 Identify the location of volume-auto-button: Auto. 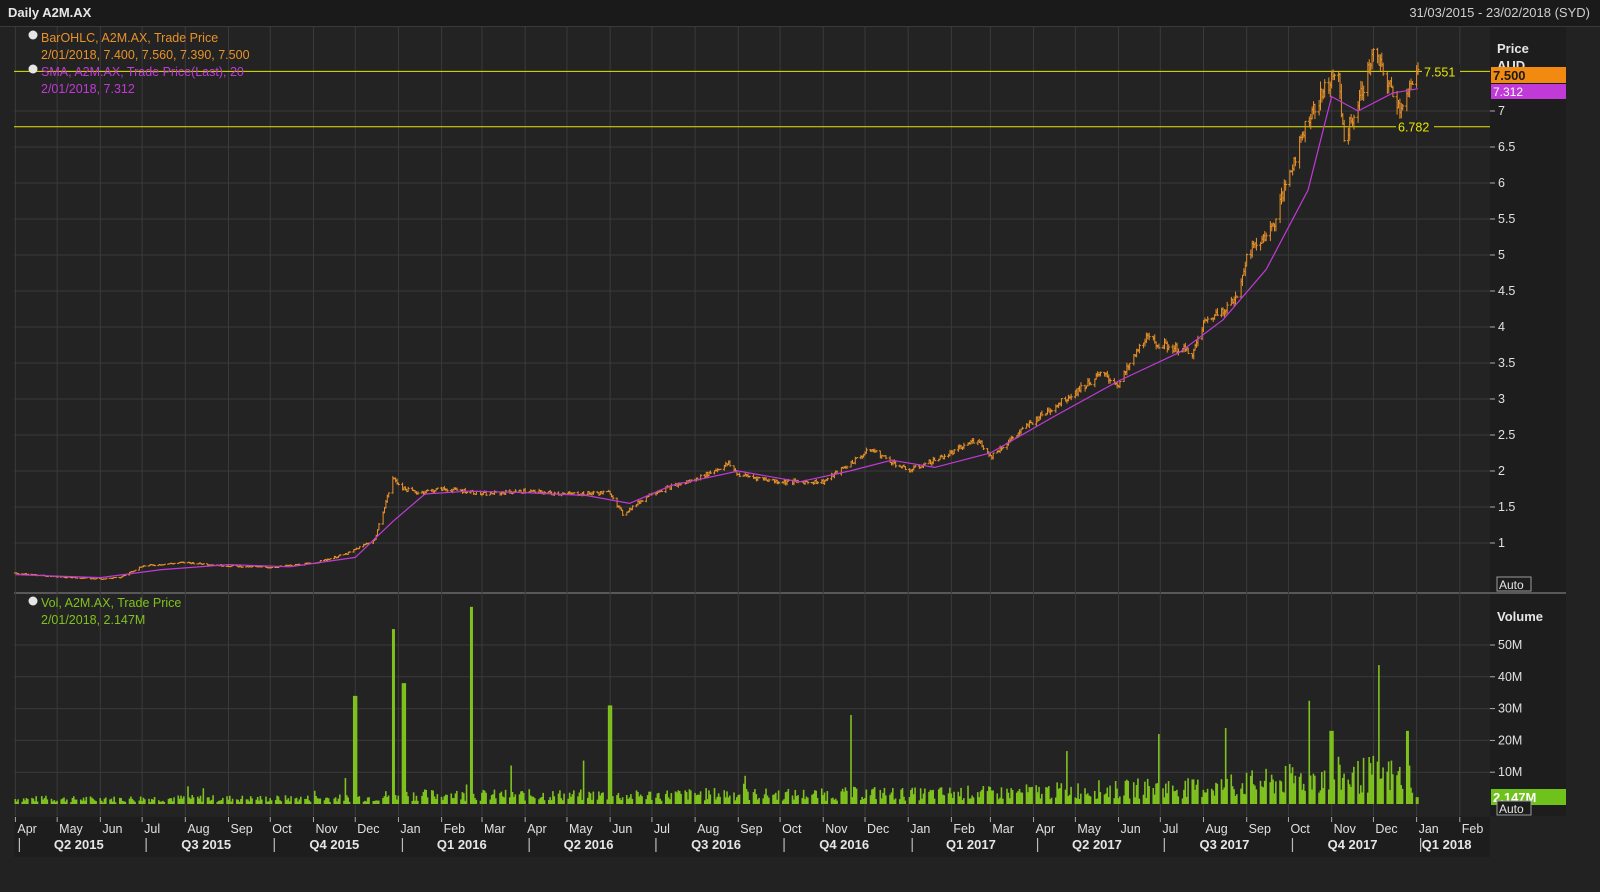
(1514, 808).